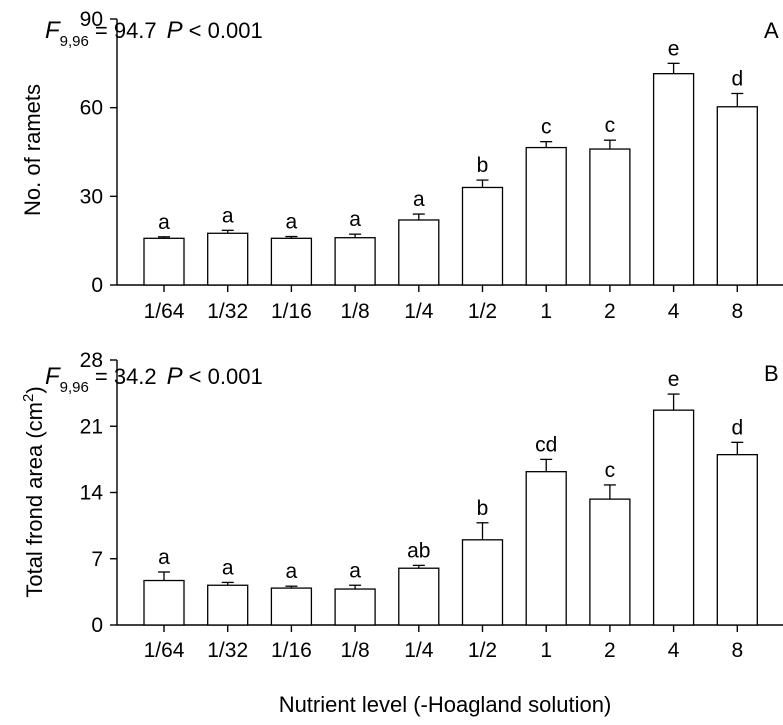 This screenshot has height=725, width=783. I want to click on panel-b-significance-letter: e, so click(674, 379).